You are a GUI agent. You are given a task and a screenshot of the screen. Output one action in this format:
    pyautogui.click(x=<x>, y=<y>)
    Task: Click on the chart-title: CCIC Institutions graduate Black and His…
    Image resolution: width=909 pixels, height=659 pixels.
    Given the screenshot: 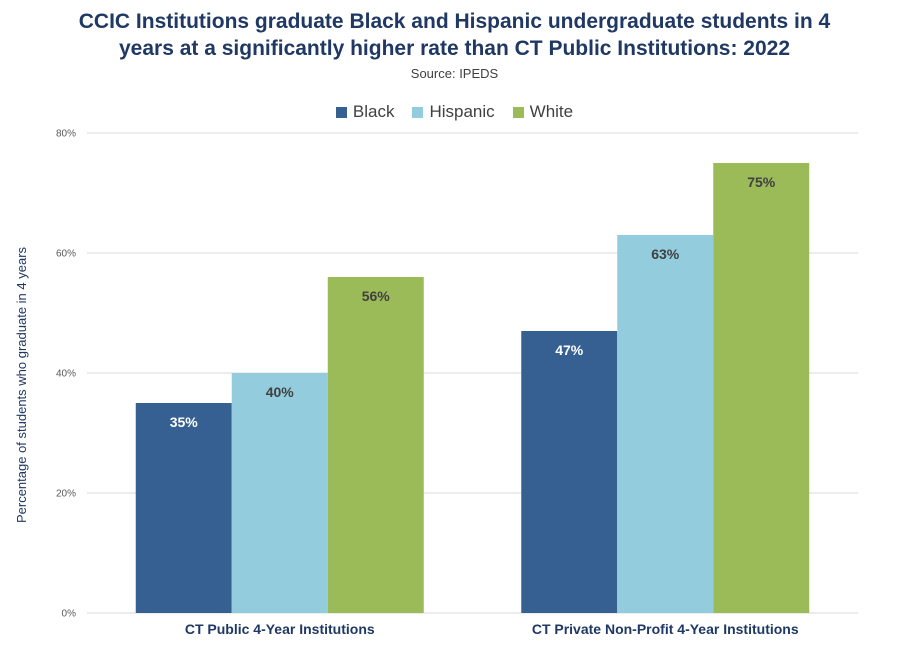 What is the action you would take?
    pyautogui.click(x=454, y=35)
    